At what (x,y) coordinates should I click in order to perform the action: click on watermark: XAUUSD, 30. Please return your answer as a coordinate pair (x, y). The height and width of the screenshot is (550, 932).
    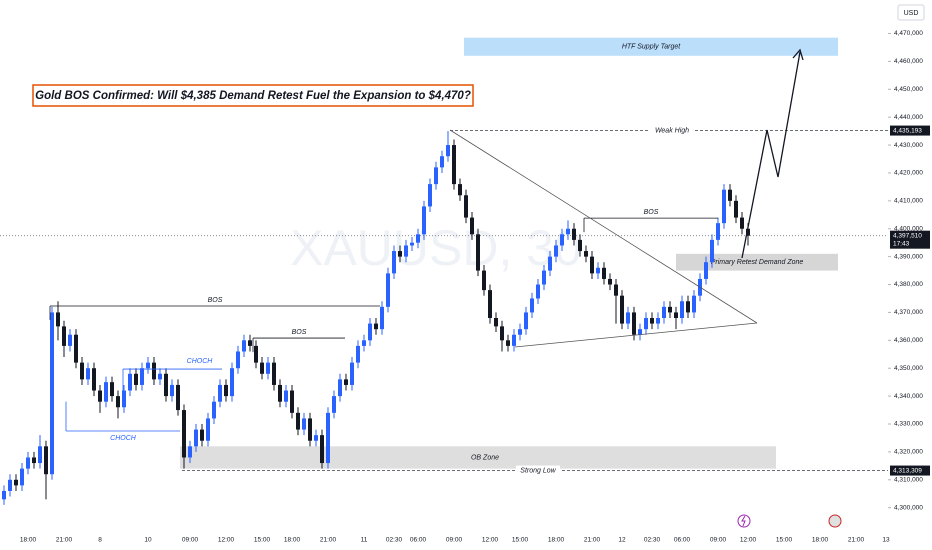
    Looking at the image, I should click on (436, 248).